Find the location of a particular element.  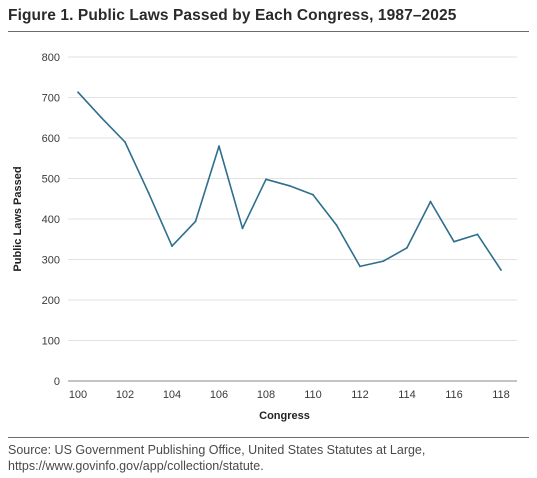

y-tick-label: 800 is located at coordinates (51, 58).